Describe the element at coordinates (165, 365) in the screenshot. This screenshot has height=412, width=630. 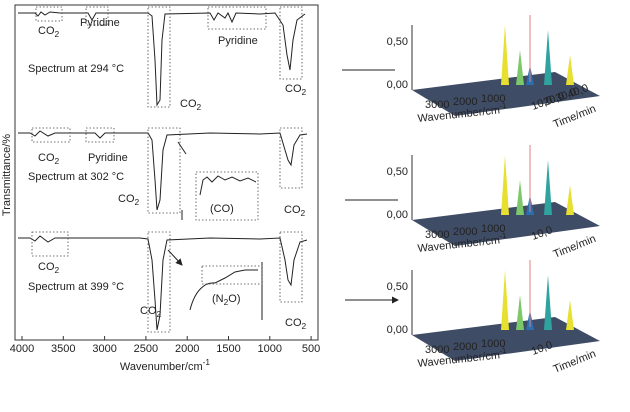
I see `x-axis-label: Wavenumber/cm-1` at that location.